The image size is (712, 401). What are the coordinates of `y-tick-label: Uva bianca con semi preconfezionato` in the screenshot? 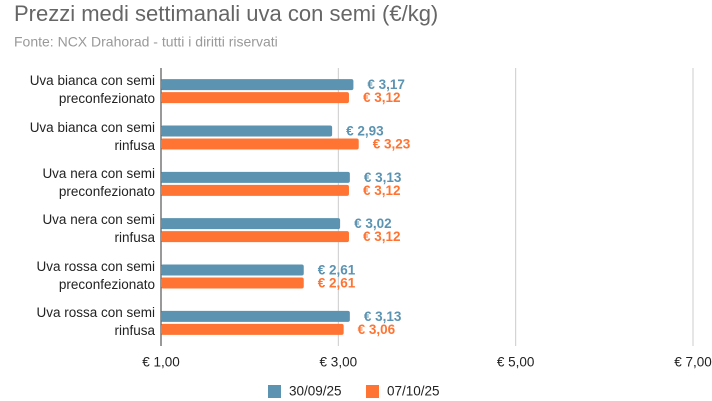 It's located at (92, 90).